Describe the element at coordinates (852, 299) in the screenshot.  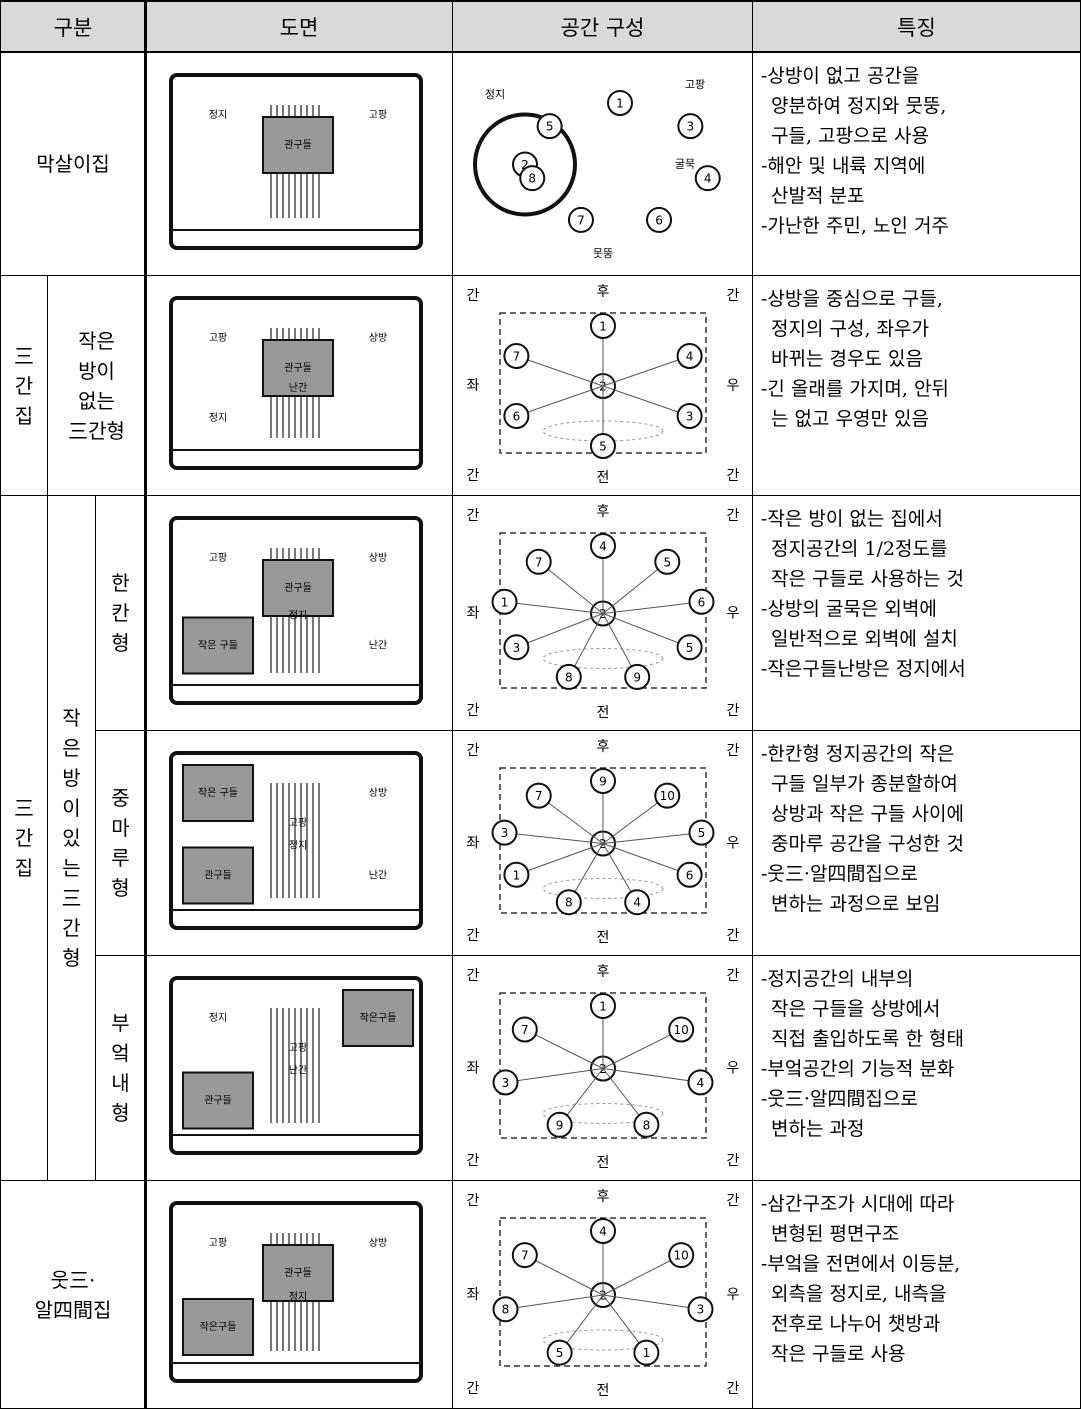
I see `feature-line: -상방을 중심으로 구들,` at that location.